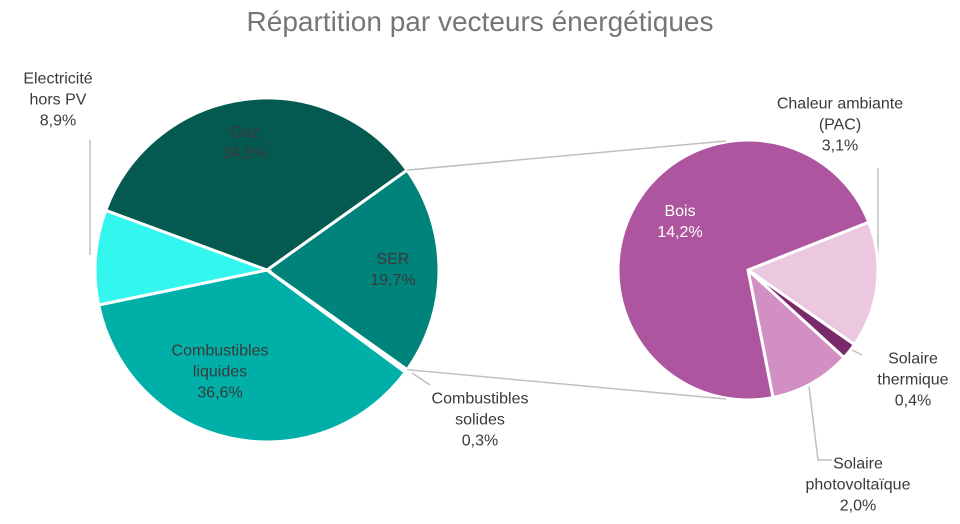 This screenshot has height=524, width=960. I want to click on slice-value: 14,2%, so click(680, 232).